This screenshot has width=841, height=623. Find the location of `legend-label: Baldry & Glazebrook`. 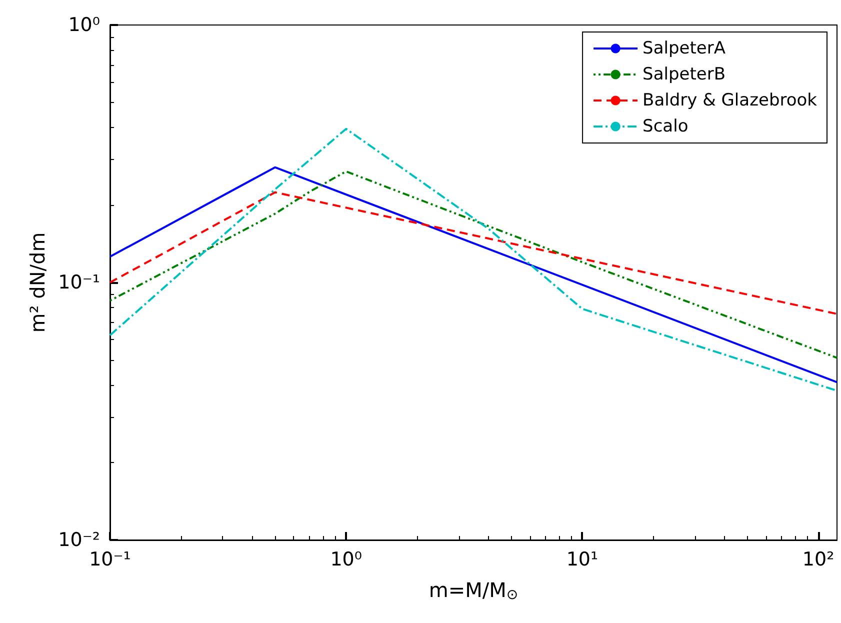

legend-label: Baldry & Glazebrook is located at coordinates (730, 100).